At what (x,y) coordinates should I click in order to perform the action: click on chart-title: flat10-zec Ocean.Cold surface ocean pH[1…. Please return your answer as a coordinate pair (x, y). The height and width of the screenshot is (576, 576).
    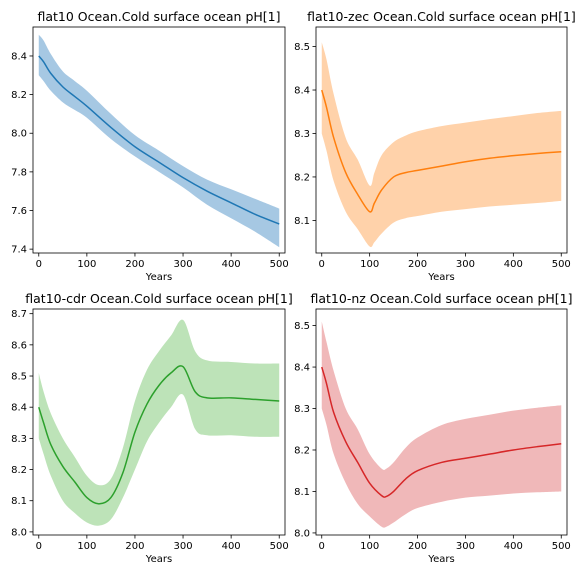
    Looking at the image, I should click on (441, 16).